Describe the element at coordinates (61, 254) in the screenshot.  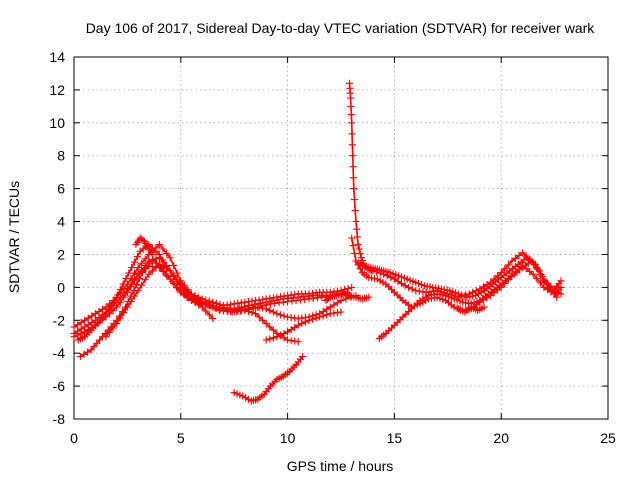
I see `y-tick-label: 2` at that location.